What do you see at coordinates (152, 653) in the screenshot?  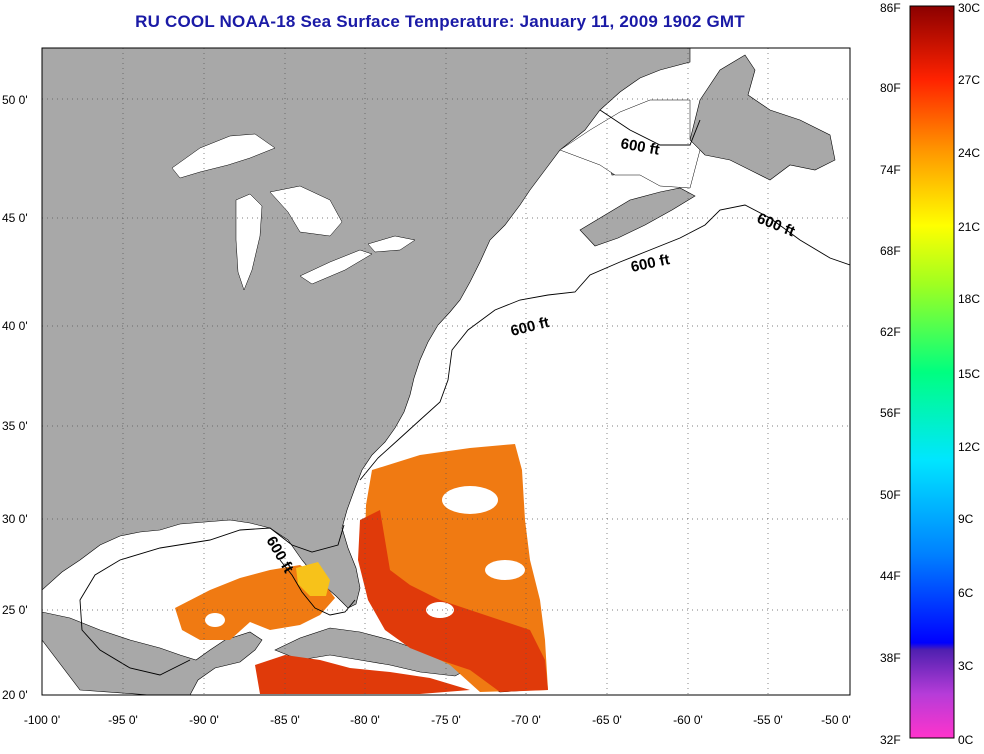 I see `yucatan-land` at bounding box center [152, 653].